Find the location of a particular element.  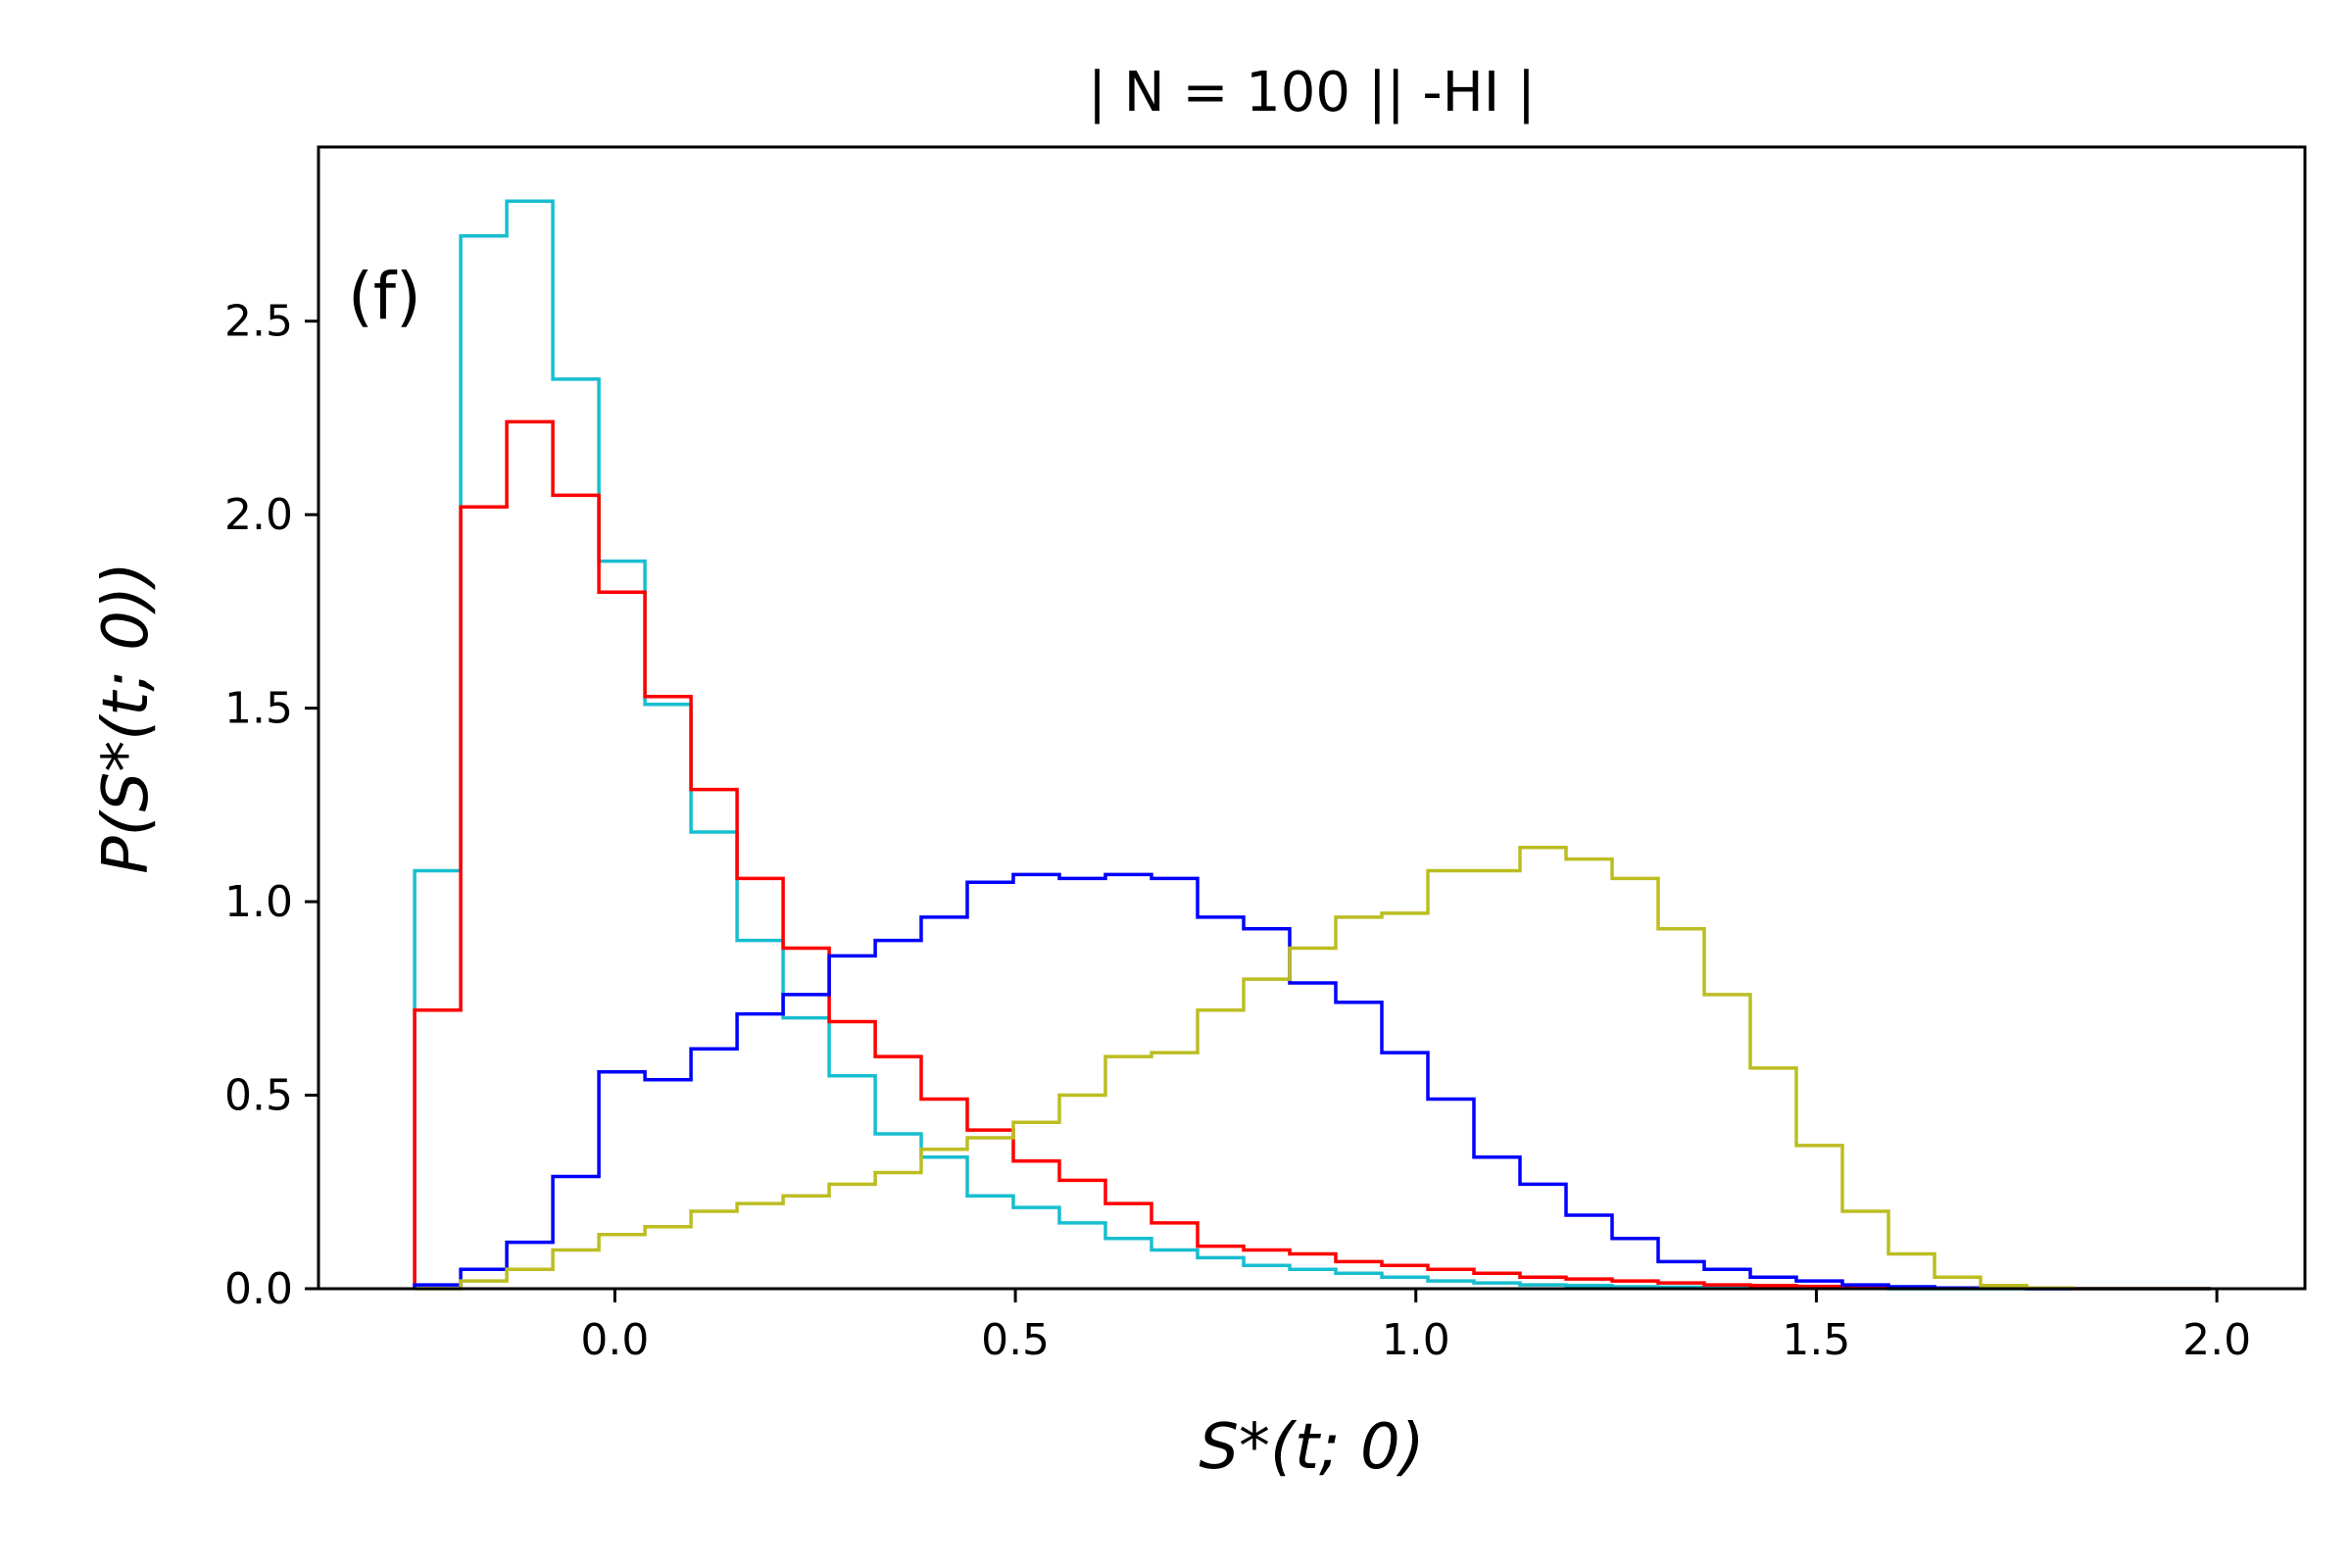

y-tick-label: 1.0 is located at coordinates (258, 902).